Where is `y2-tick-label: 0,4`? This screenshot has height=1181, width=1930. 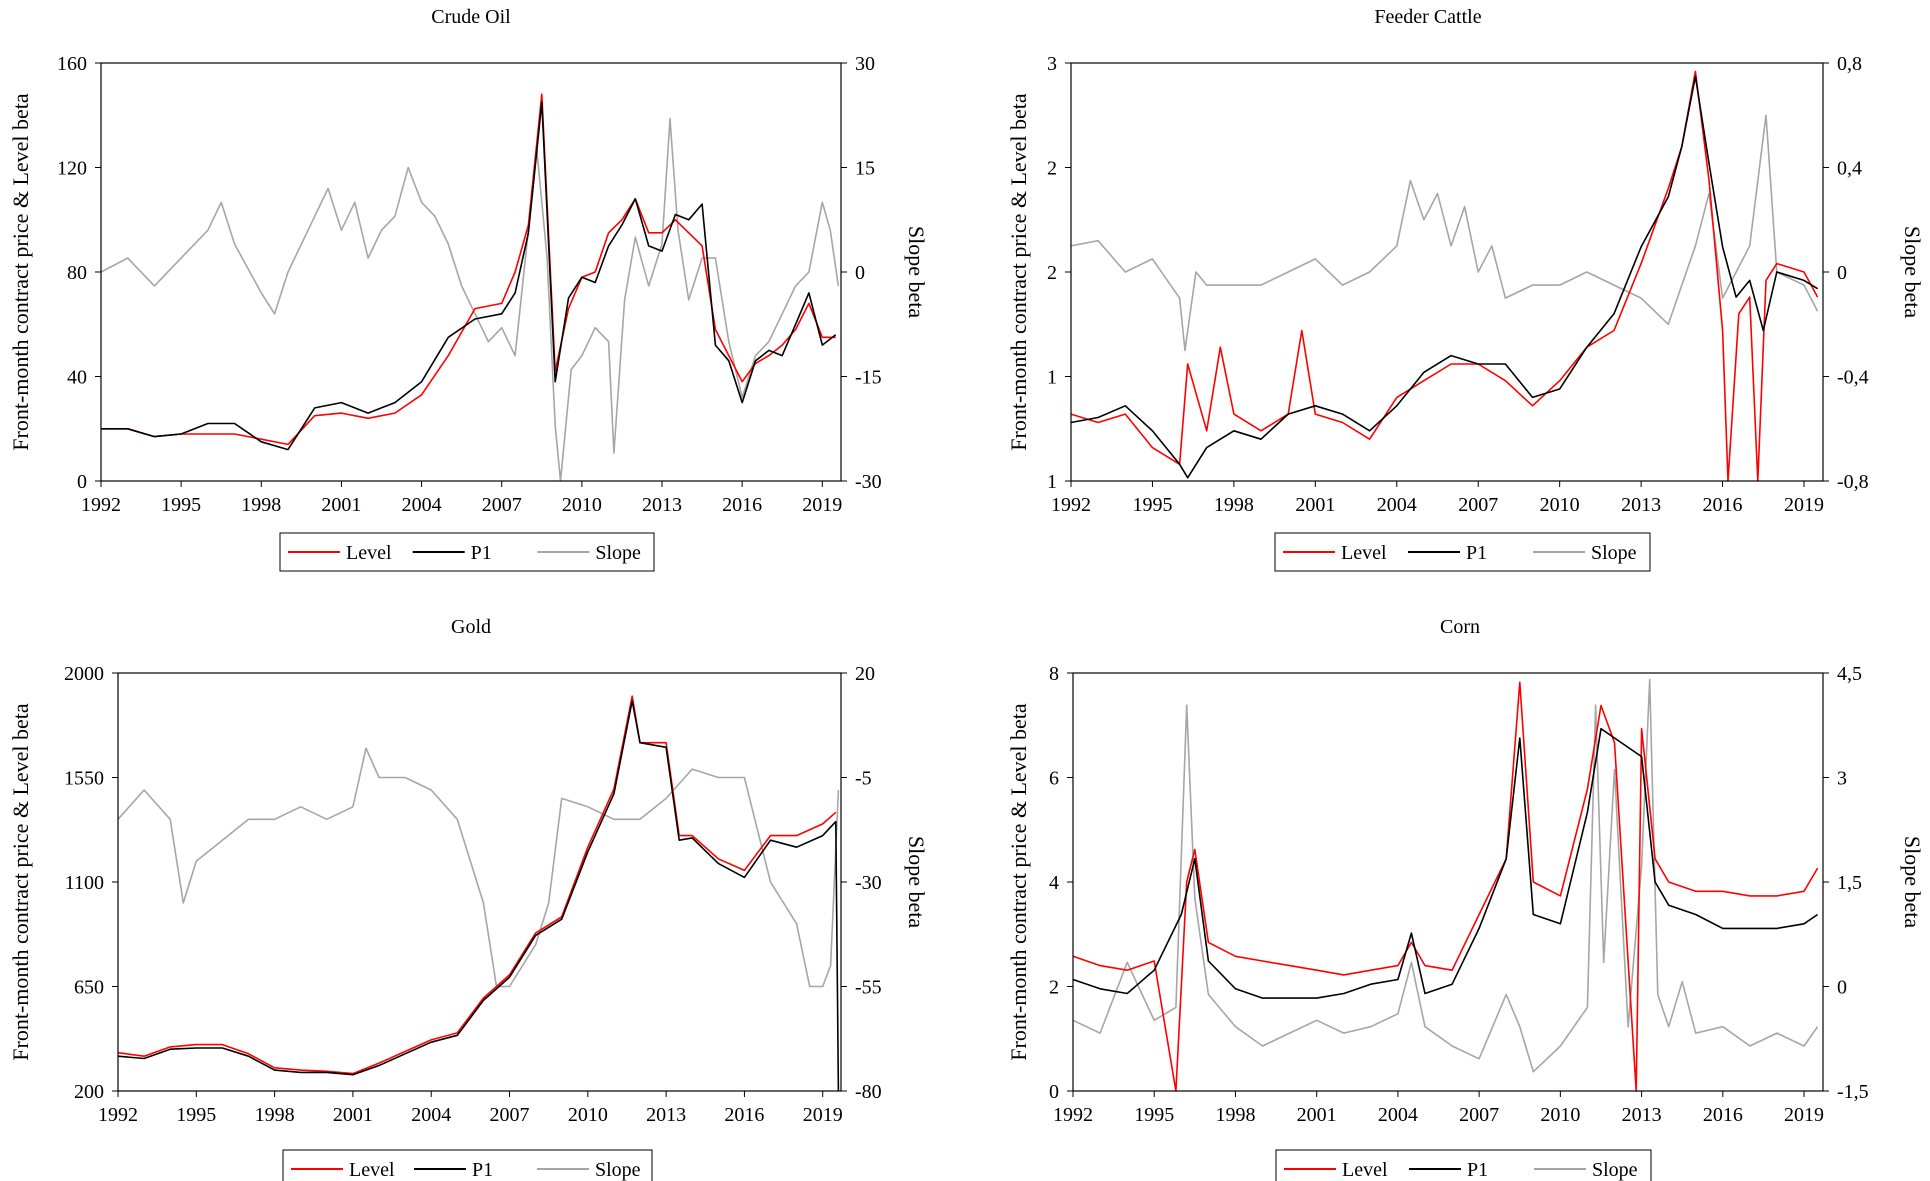
y2-tick-label: 0,4 is located at coordinates (1849, 169).